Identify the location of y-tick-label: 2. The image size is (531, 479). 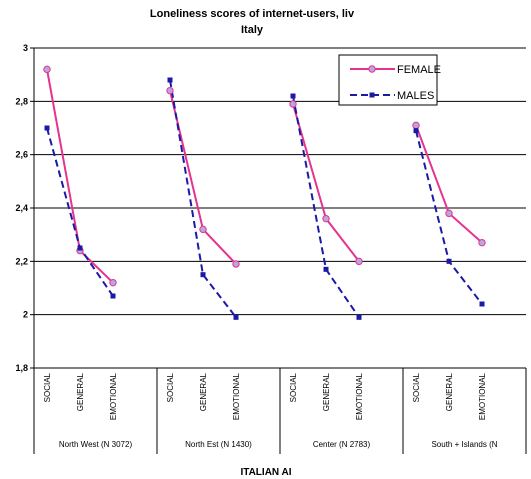
(25, 315).